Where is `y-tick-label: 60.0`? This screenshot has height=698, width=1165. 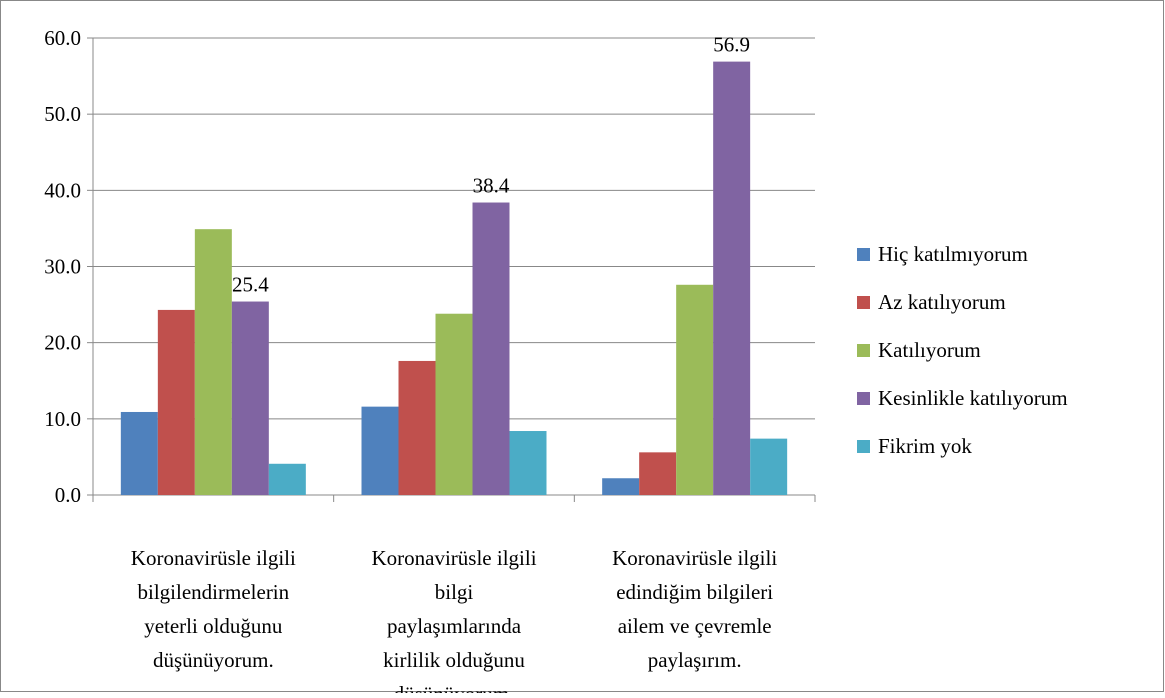 y-tick-label: 60.0 is located at coordinates (62, 38).